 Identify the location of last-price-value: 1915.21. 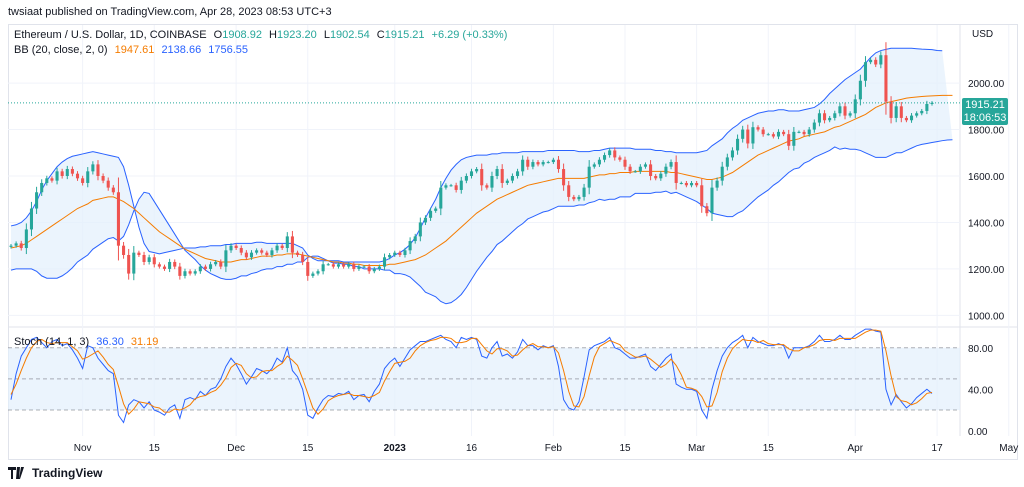
(985, 105).